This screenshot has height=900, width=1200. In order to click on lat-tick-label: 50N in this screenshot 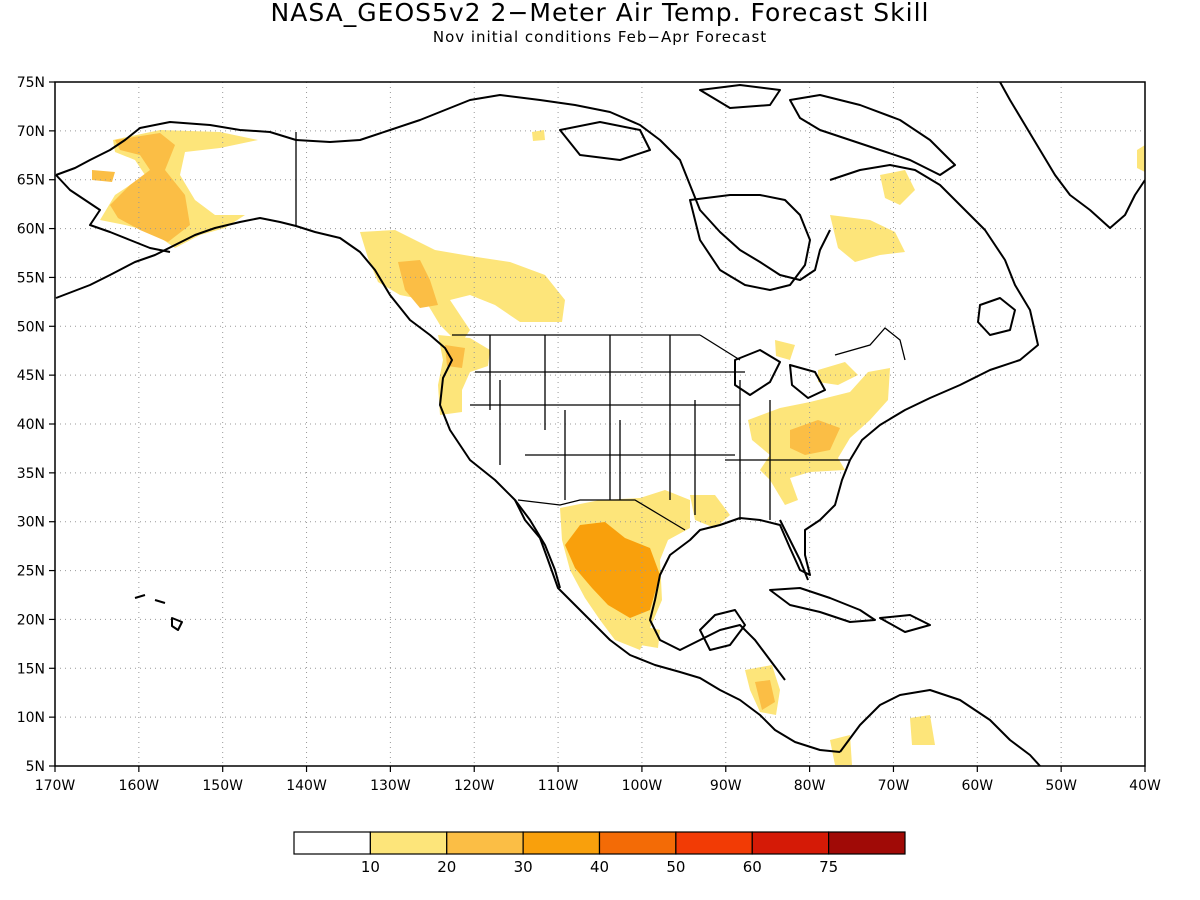, I will do `click(31, 327)`.